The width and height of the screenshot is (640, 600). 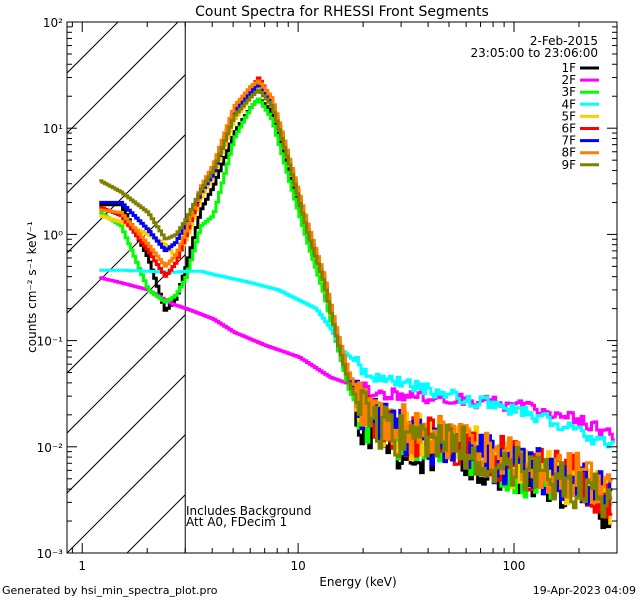 What do you see at coordinates (53, 129) in the screenshot?
I see `y-tick-label: 10¹` at bounding box center [53, 129].